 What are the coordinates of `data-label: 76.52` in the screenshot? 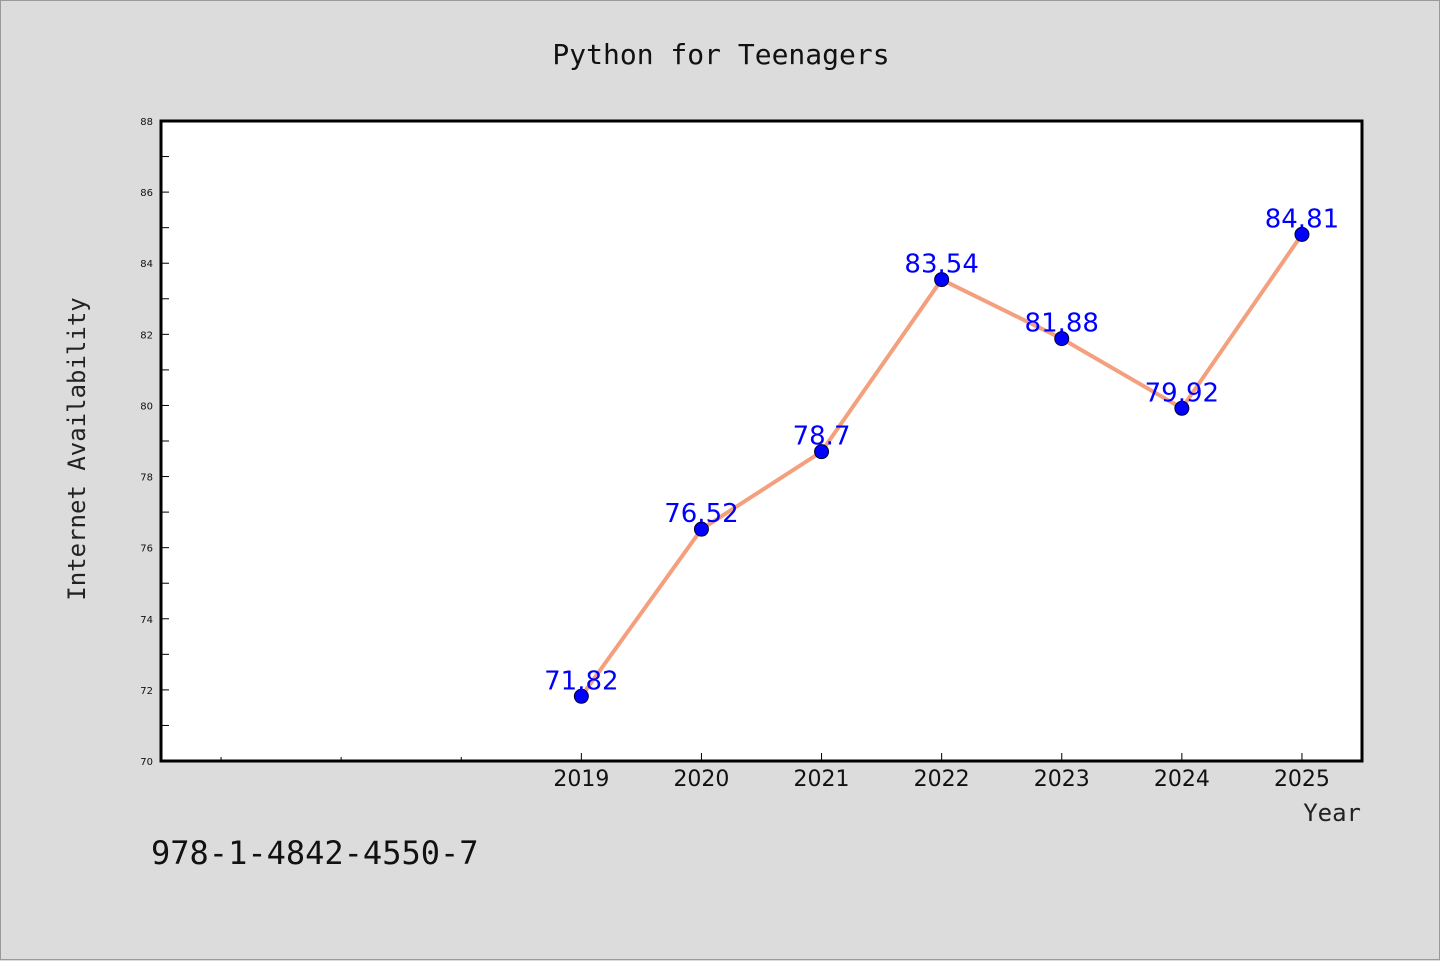 It's located at (701, 514).